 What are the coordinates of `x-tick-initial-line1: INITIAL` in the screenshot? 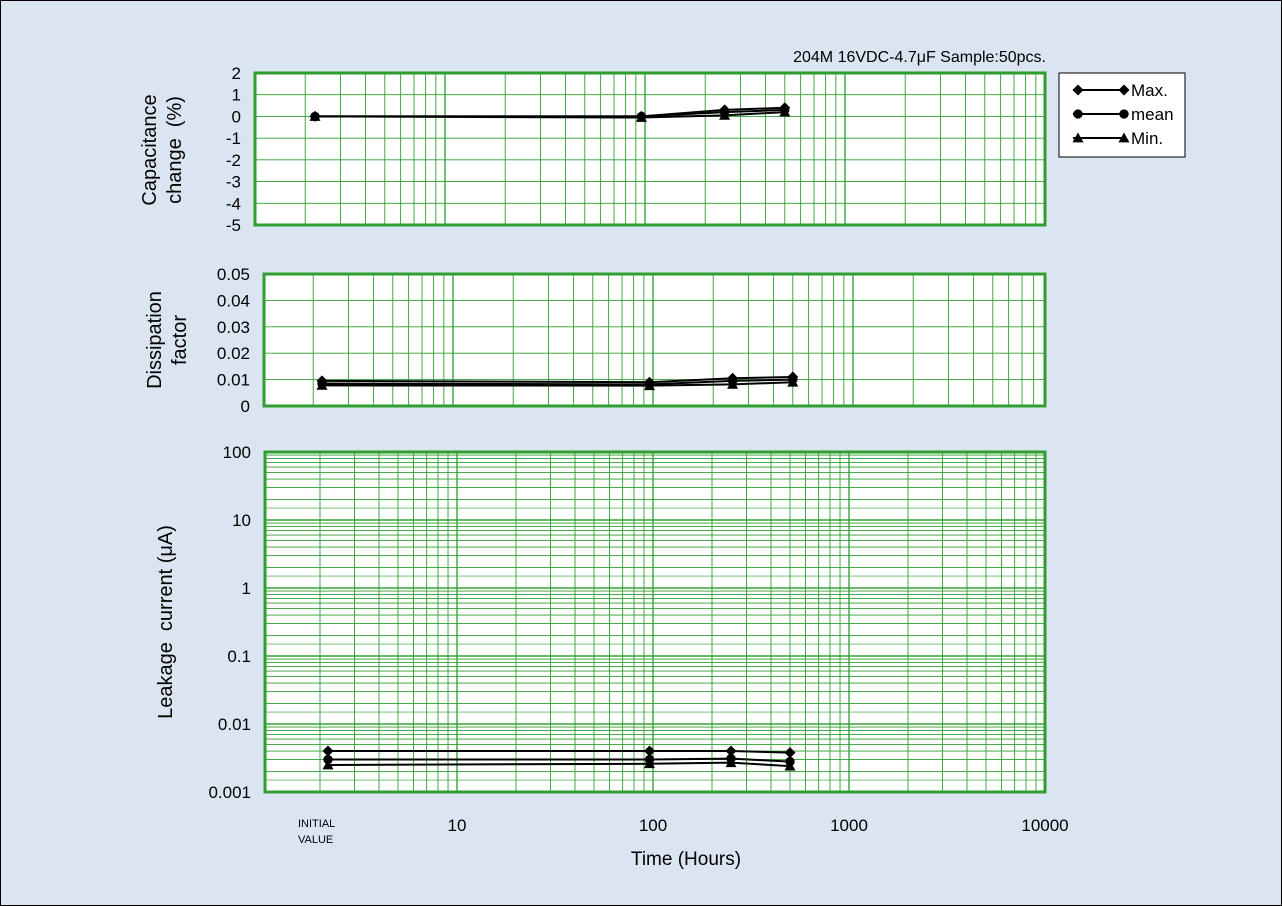 It's located at (316, 824).